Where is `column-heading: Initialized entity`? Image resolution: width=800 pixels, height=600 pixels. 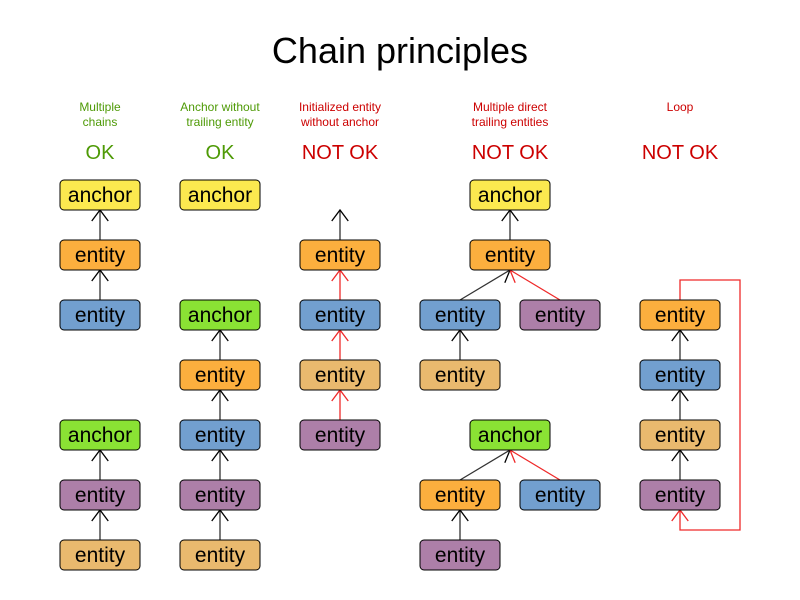 column-heading: Initialized entity is located at coordinates (340, 107).